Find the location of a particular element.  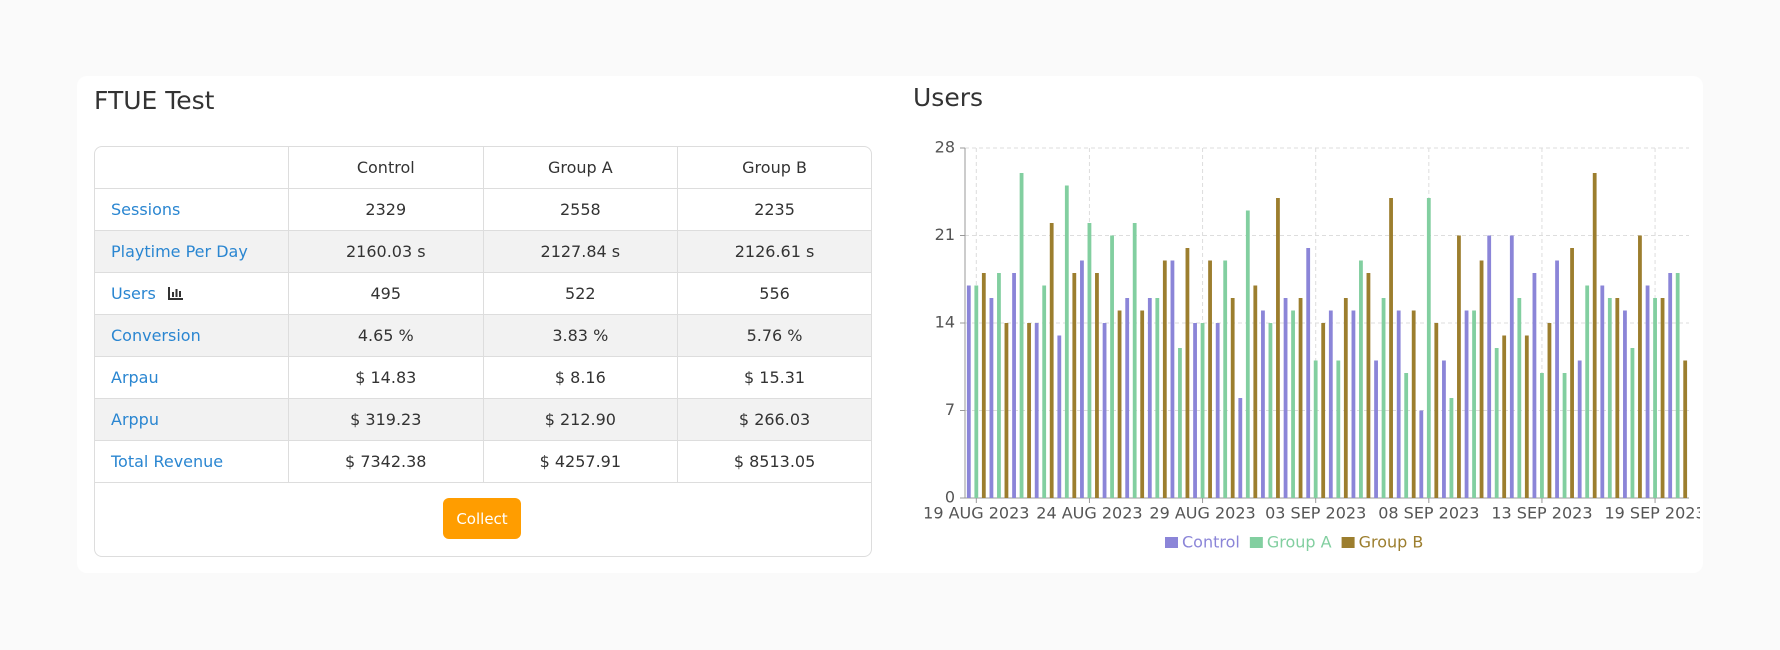

cell: 2329 is located at coordinates (386, 209).